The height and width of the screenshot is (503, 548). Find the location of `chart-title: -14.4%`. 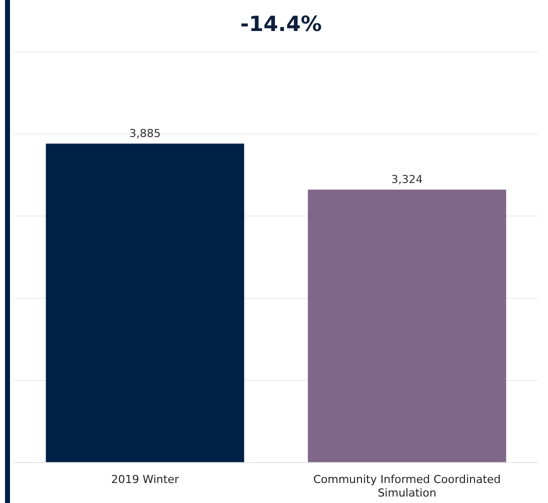

chart-title: -14.4% is located at coordinates (281, 24).